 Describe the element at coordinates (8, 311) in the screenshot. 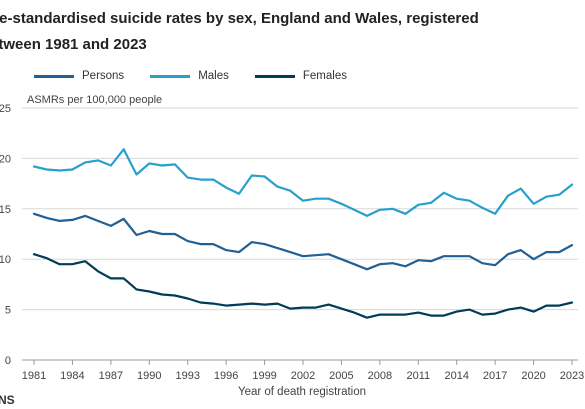

I see `y-tick-label-5: 5` at that location.